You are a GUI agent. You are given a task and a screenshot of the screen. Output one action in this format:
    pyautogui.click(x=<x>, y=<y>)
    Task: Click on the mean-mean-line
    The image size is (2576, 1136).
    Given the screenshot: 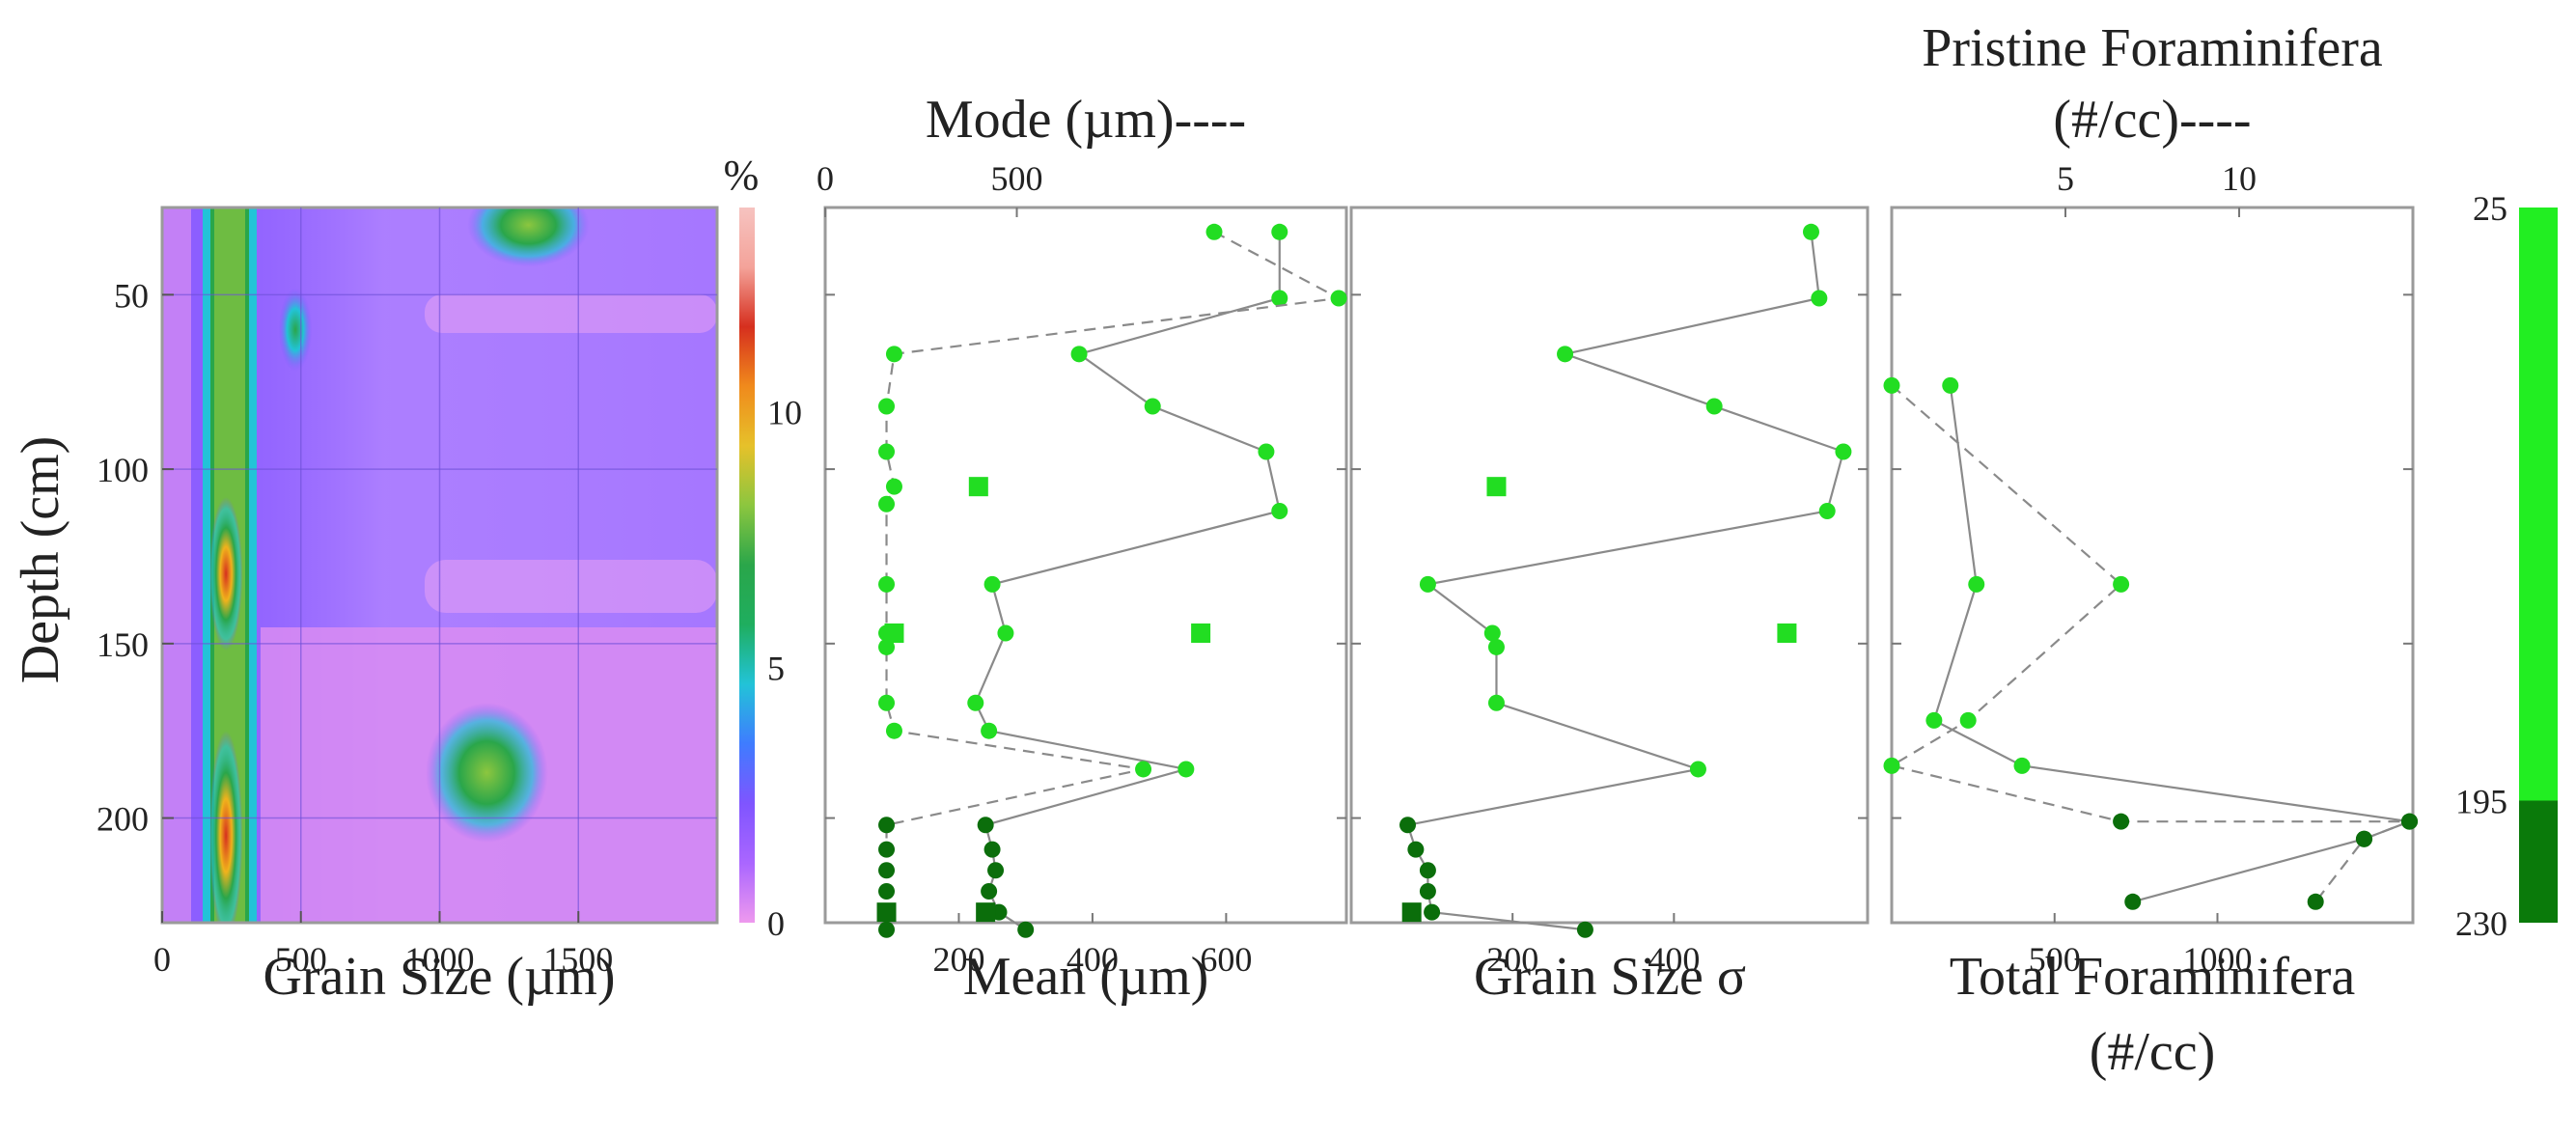 What is the action you would take?
    pyautogui.click(x=1128, y=581)
    